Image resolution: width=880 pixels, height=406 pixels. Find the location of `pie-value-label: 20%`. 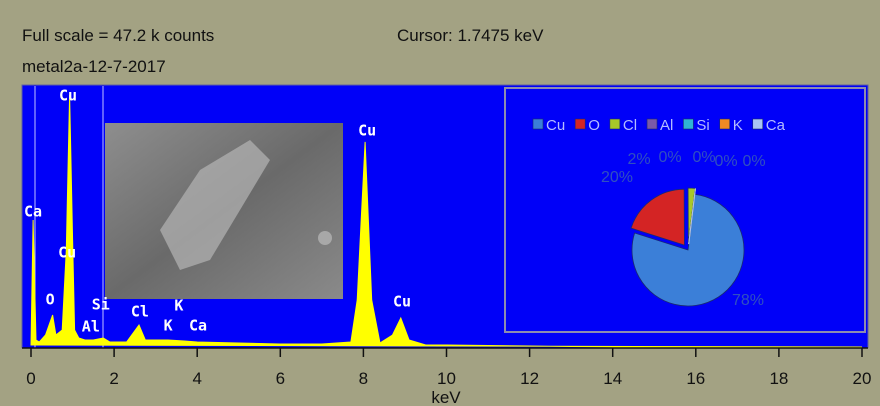

pie-value-label: 20% is located at coordinates (617, 177).